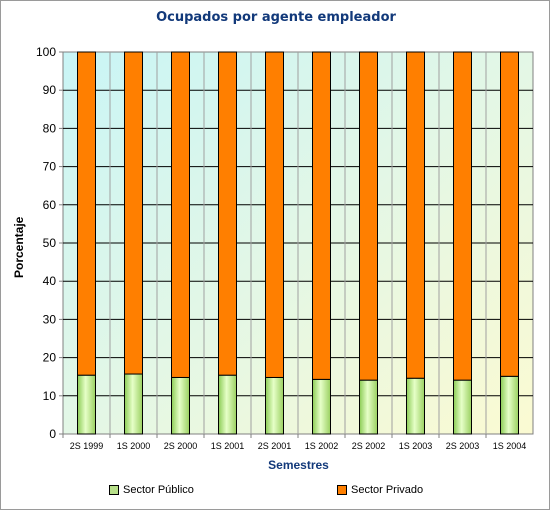  Describe the element at coordinates (276, 17) in the screenshot. I see `chart-title: Ocupados por agente empleador` at that location.